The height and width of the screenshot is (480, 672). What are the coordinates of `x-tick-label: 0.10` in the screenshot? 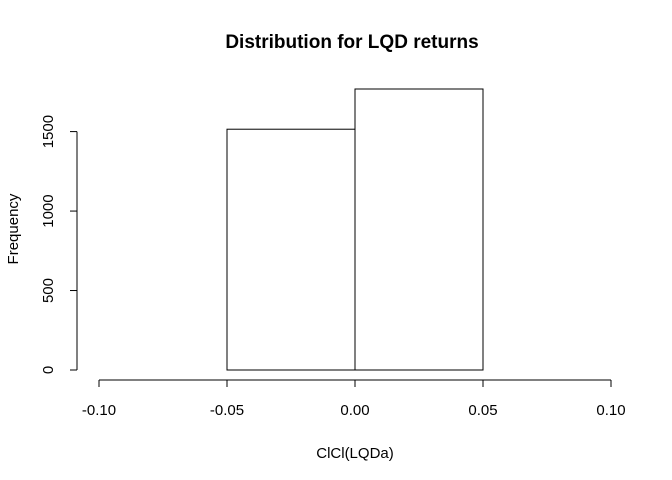 It's located at (610, 410).